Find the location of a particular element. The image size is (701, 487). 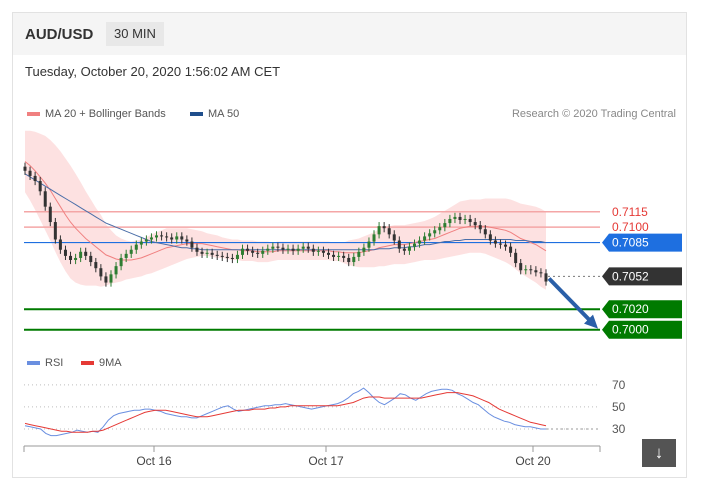

support-label-box is located at coordinates (642, 309).